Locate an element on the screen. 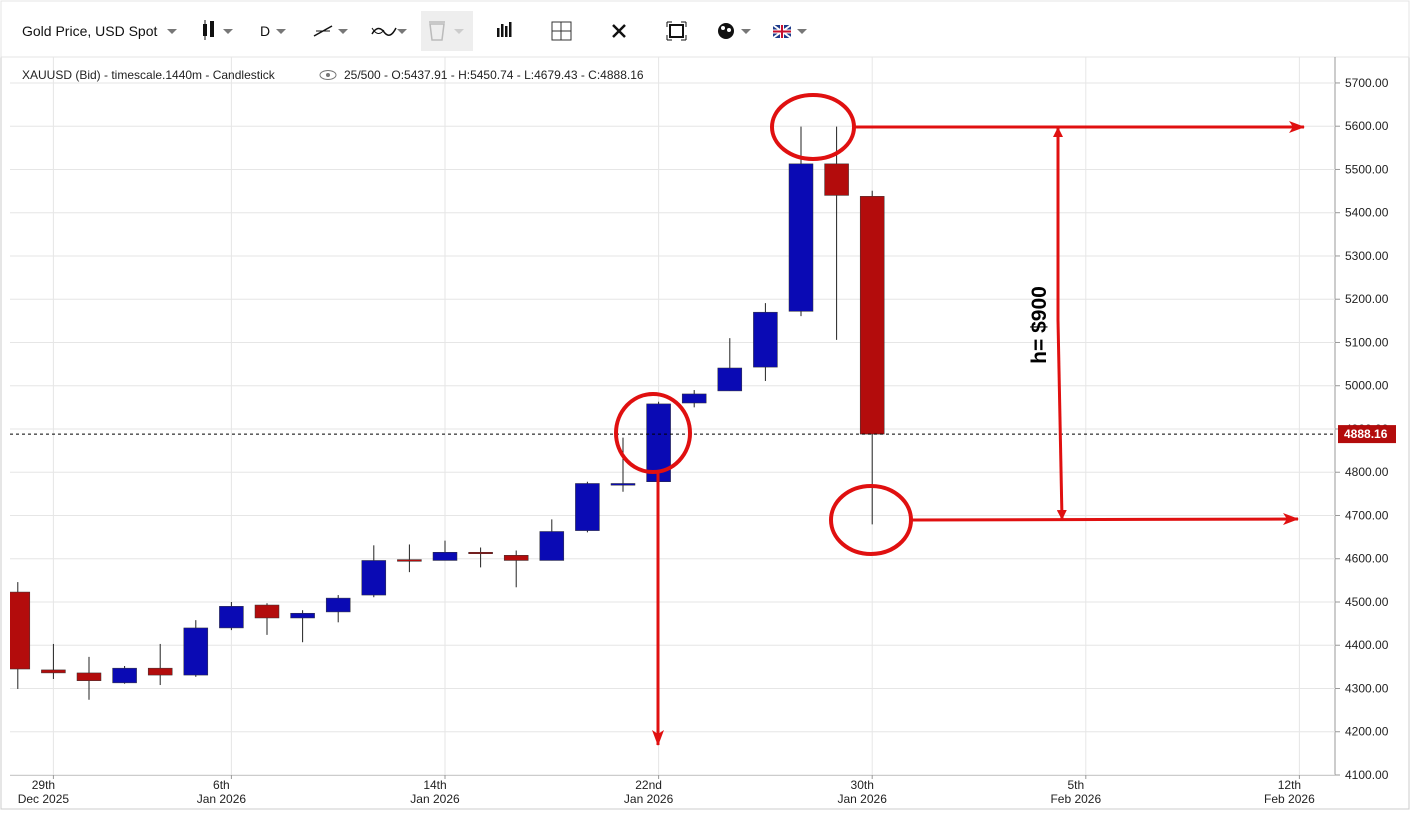 This screenshot has width=1413, height=813. toolbar-bg is located at coordinates (705, 29).